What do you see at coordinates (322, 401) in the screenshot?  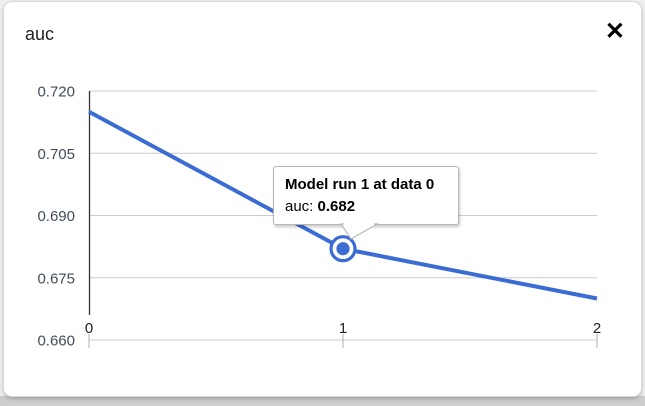 I see `page-backdrop-strip` at bounding box center [322, 401].